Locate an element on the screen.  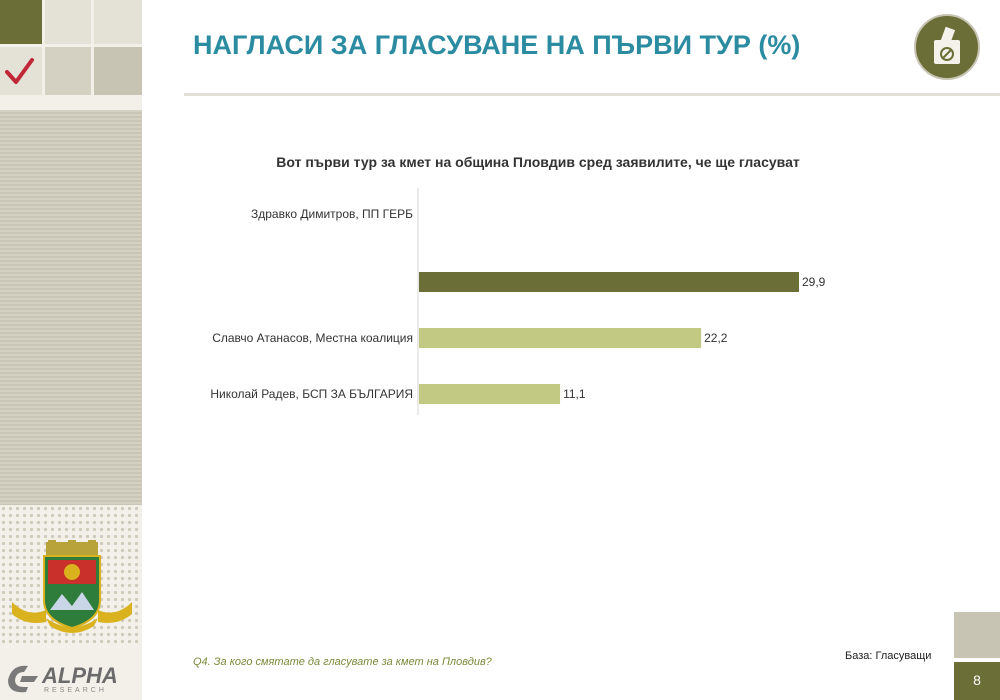
svg-text: ALPHA is located at coordinates (79, 675).